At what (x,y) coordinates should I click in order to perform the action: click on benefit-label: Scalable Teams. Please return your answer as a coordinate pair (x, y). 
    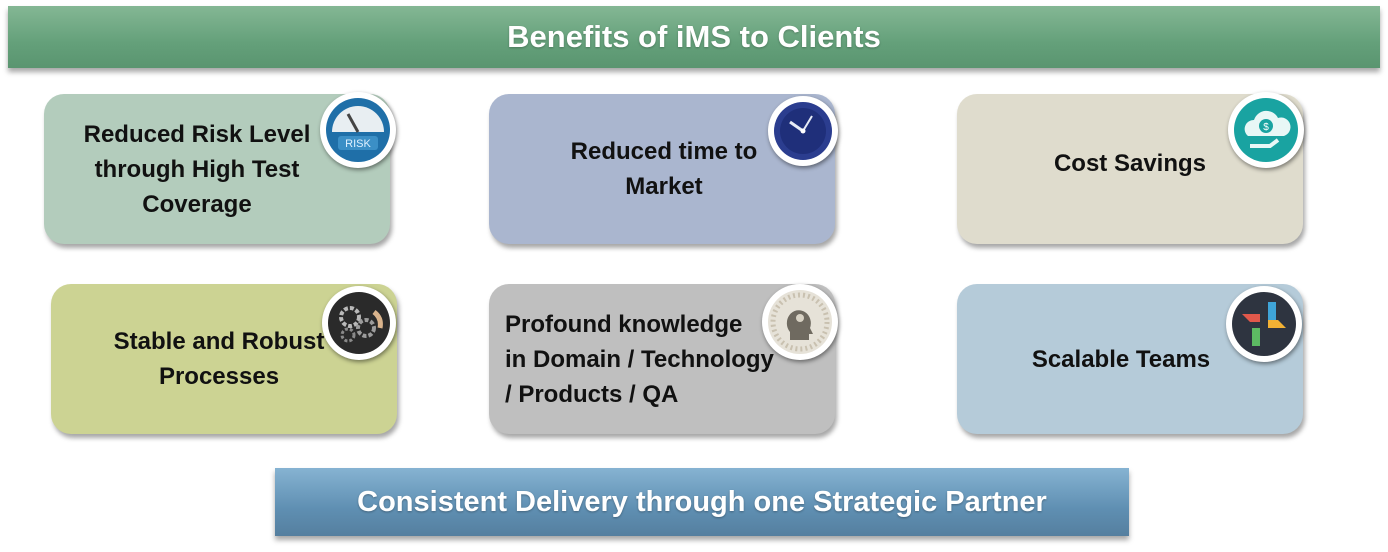
    Looking at the image, I should click on (1121, 359).